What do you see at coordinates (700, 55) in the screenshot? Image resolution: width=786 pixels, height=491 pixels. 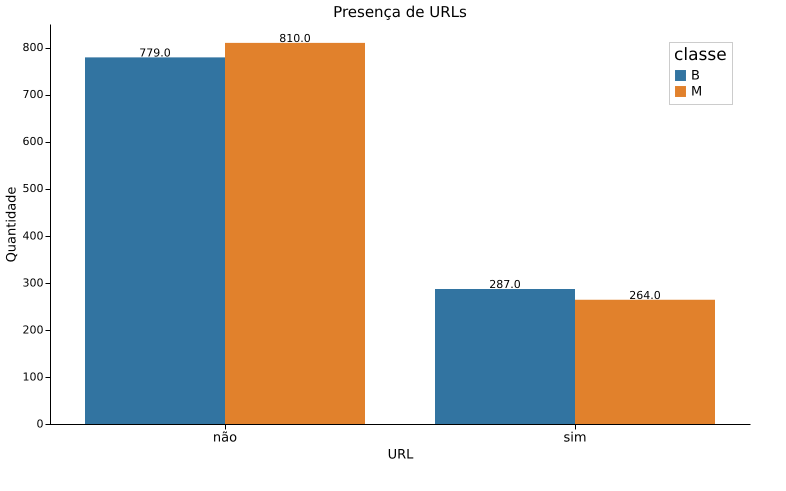 I see `legend-title: classe` at bounding box center [700, 55].